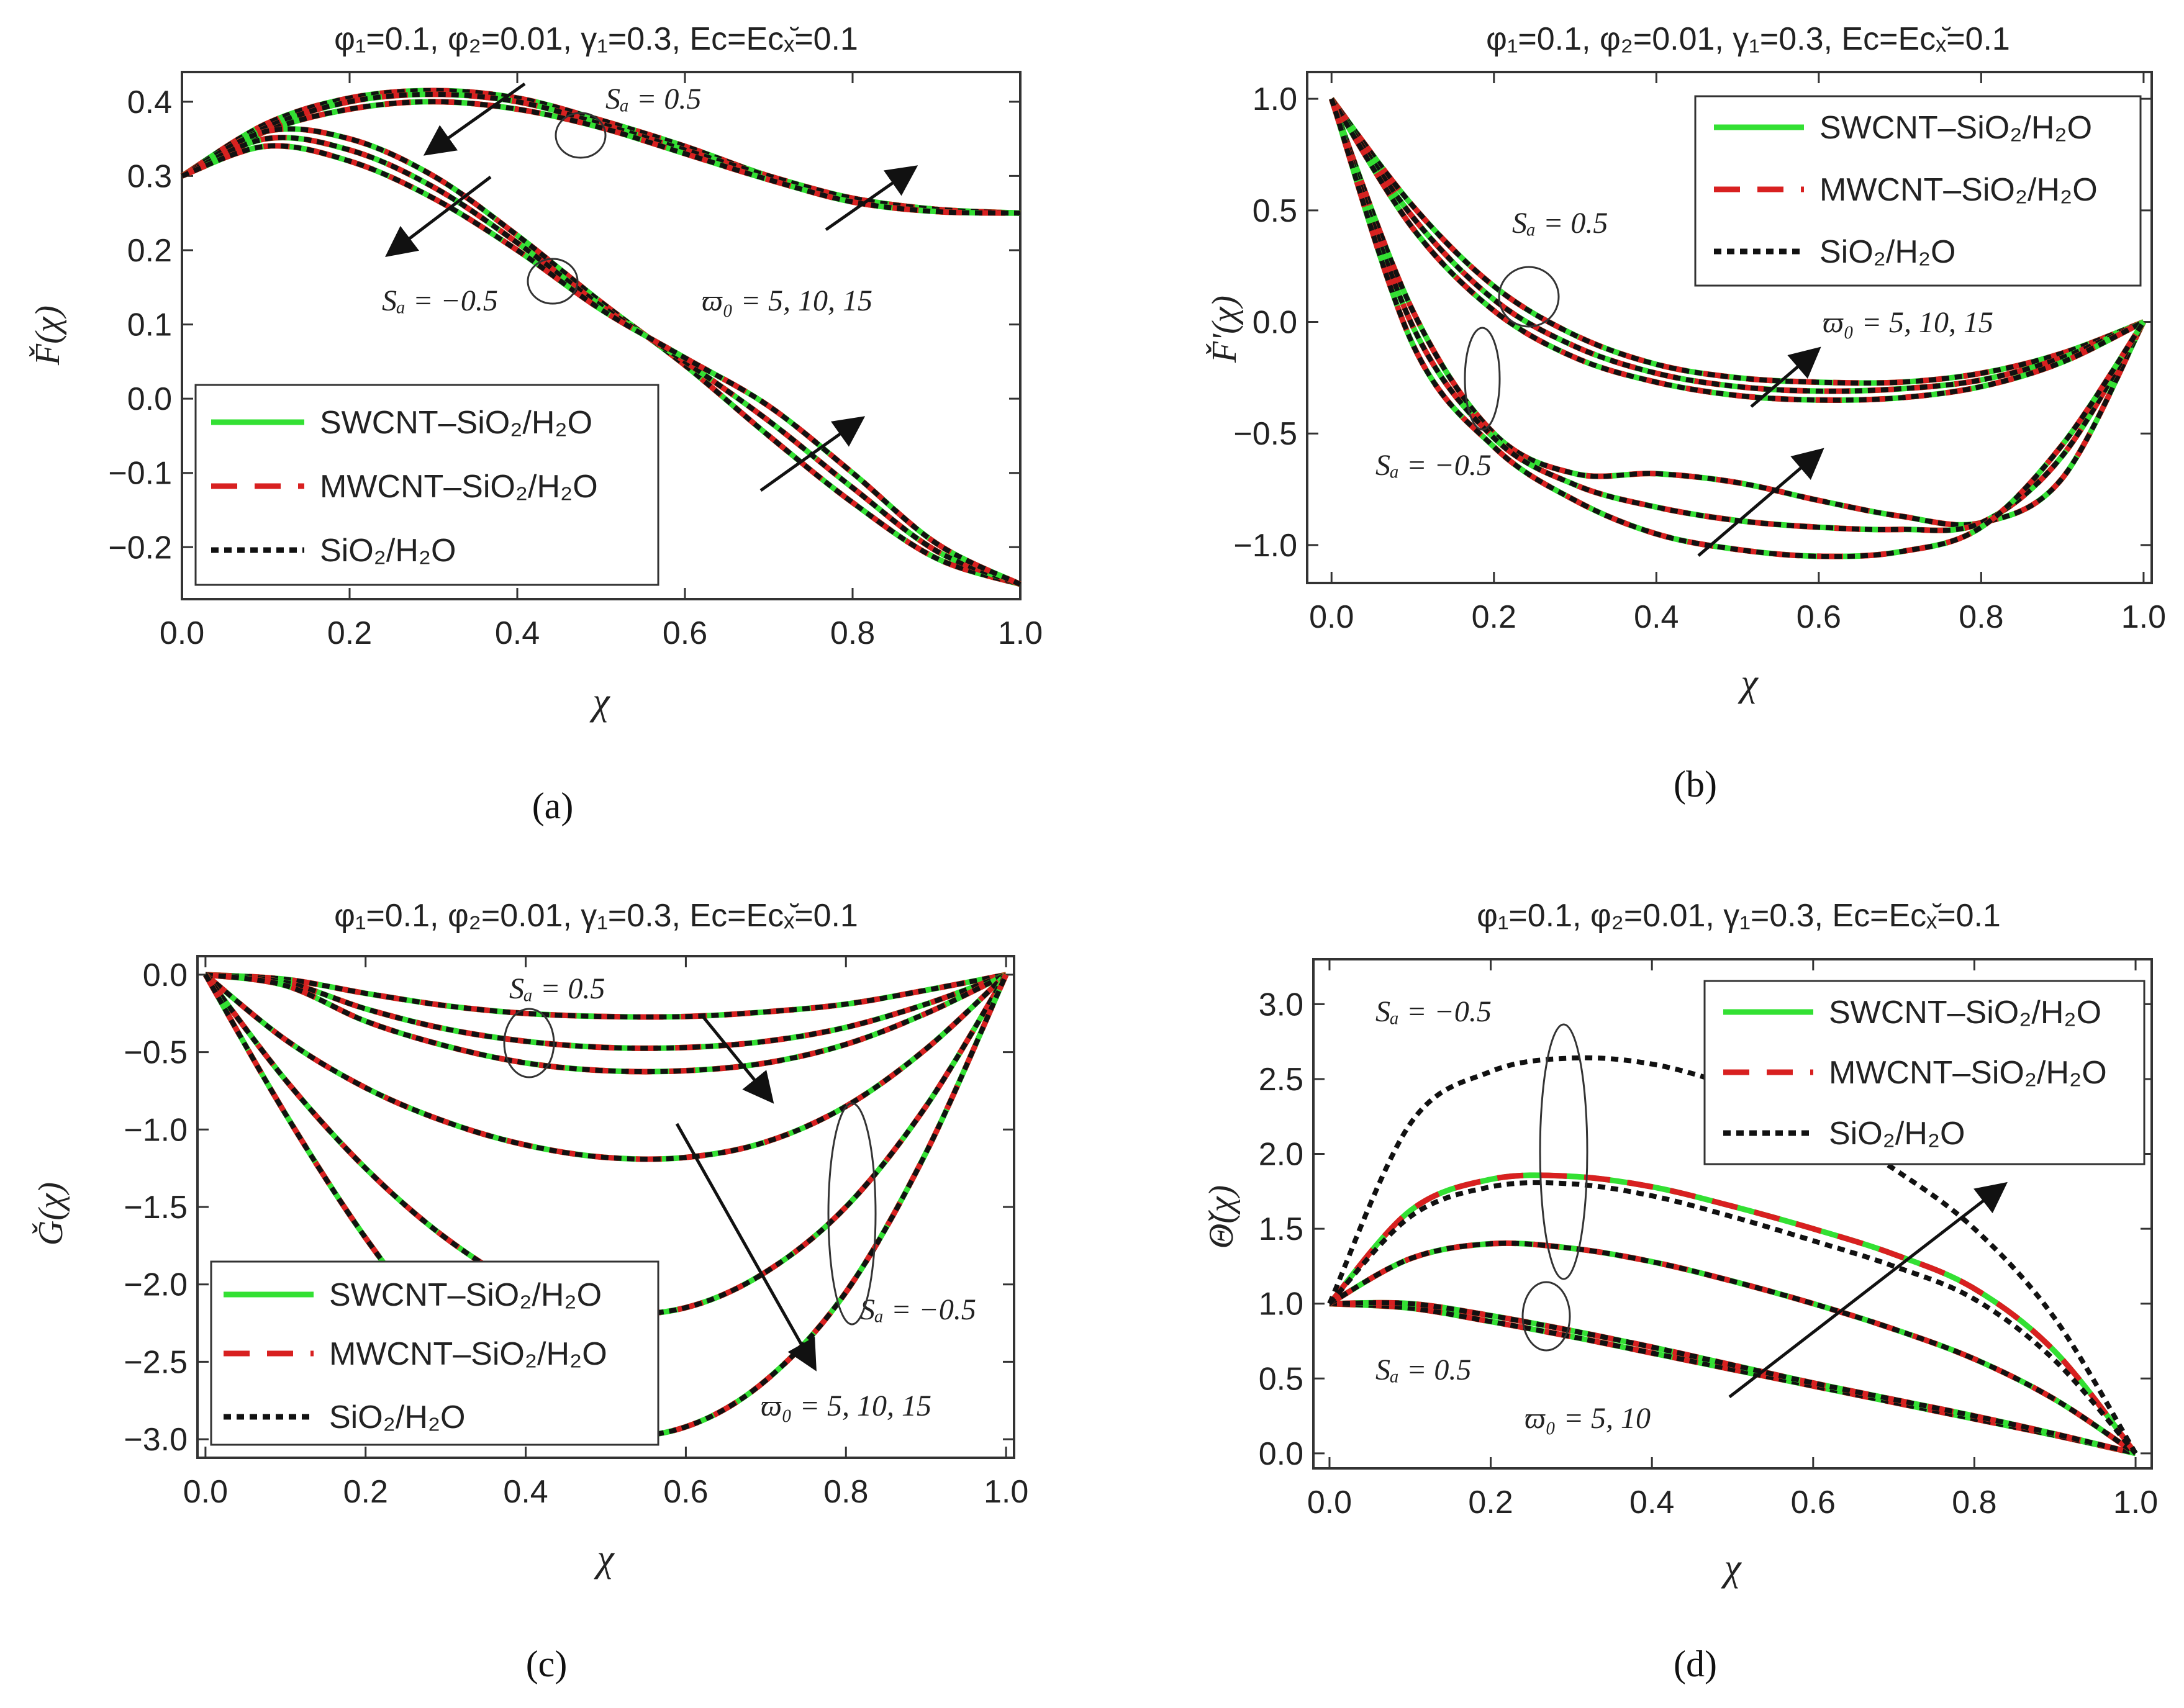 This screenshot has width=2184, height=1708. Describe the element at coordinates (156, 1208) in the screenshot. I see `y-tick-label: −1.5` at that location.